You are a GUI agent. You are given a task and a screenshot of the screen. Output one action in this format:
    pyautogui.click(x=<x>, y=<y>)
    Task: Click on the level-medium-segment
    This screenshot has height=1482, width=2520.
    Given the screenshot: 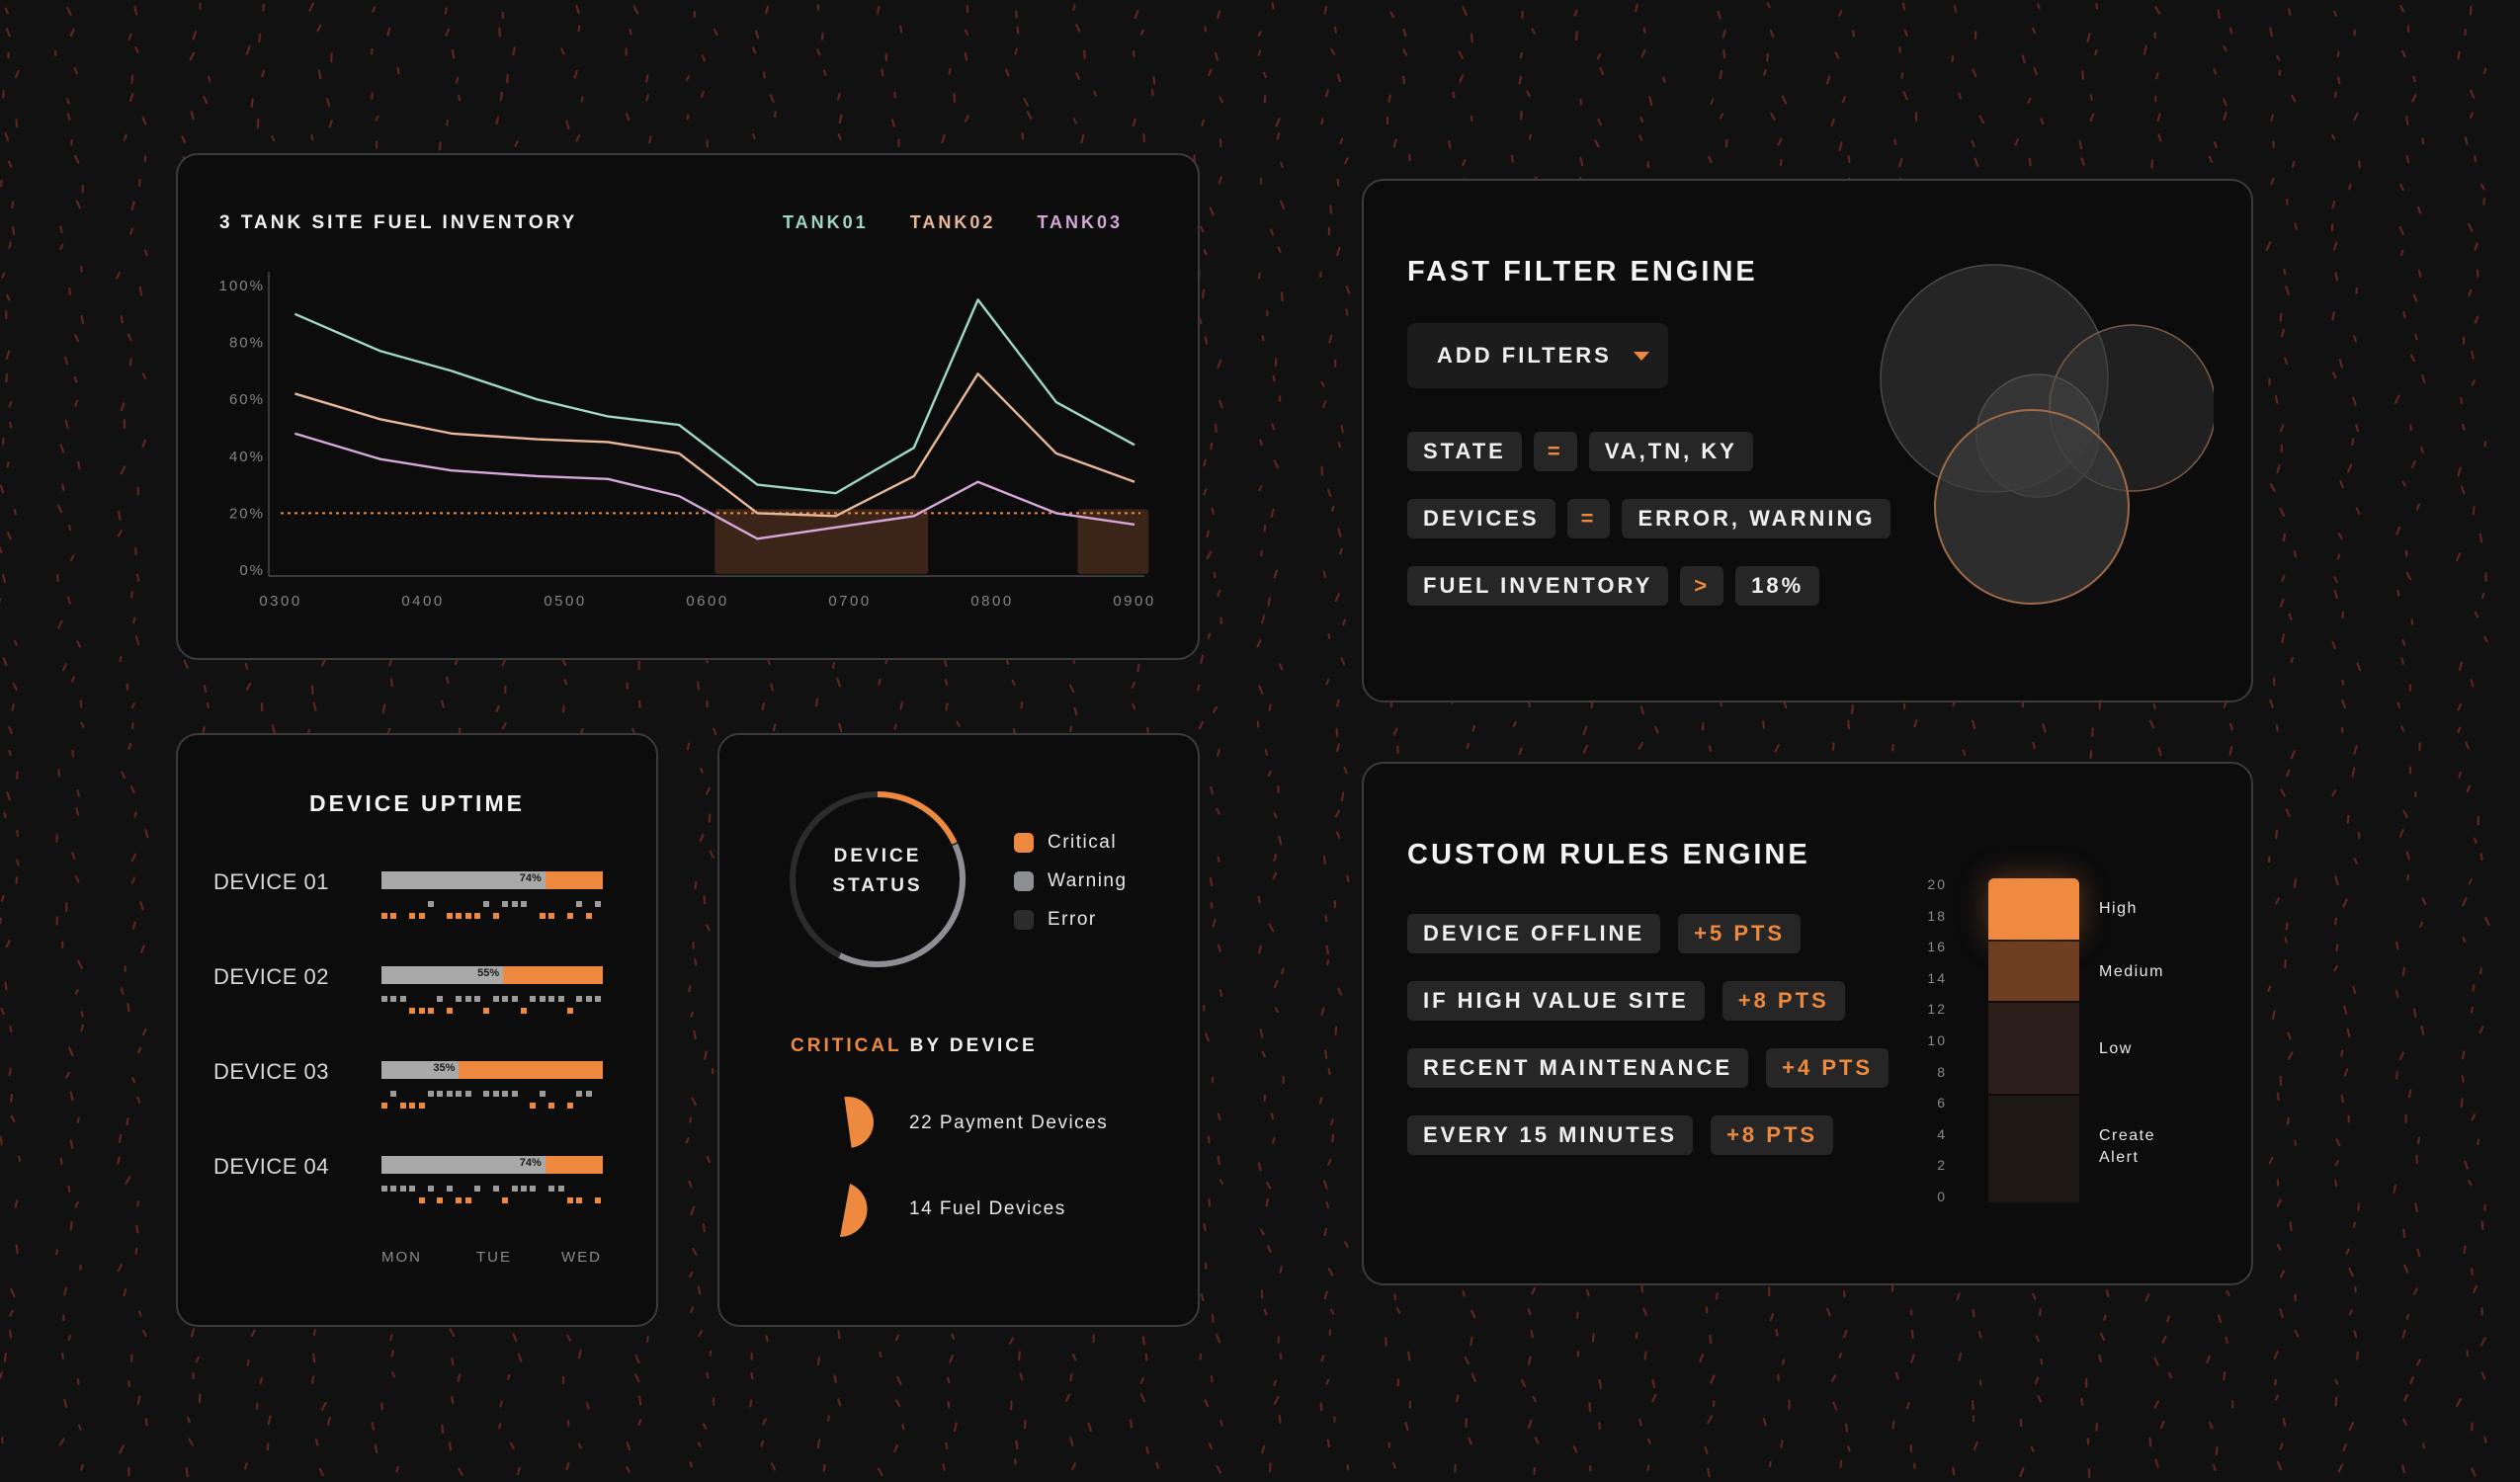 What is the action you would take?
    pyautogui.click(x=2033, y=971)
    